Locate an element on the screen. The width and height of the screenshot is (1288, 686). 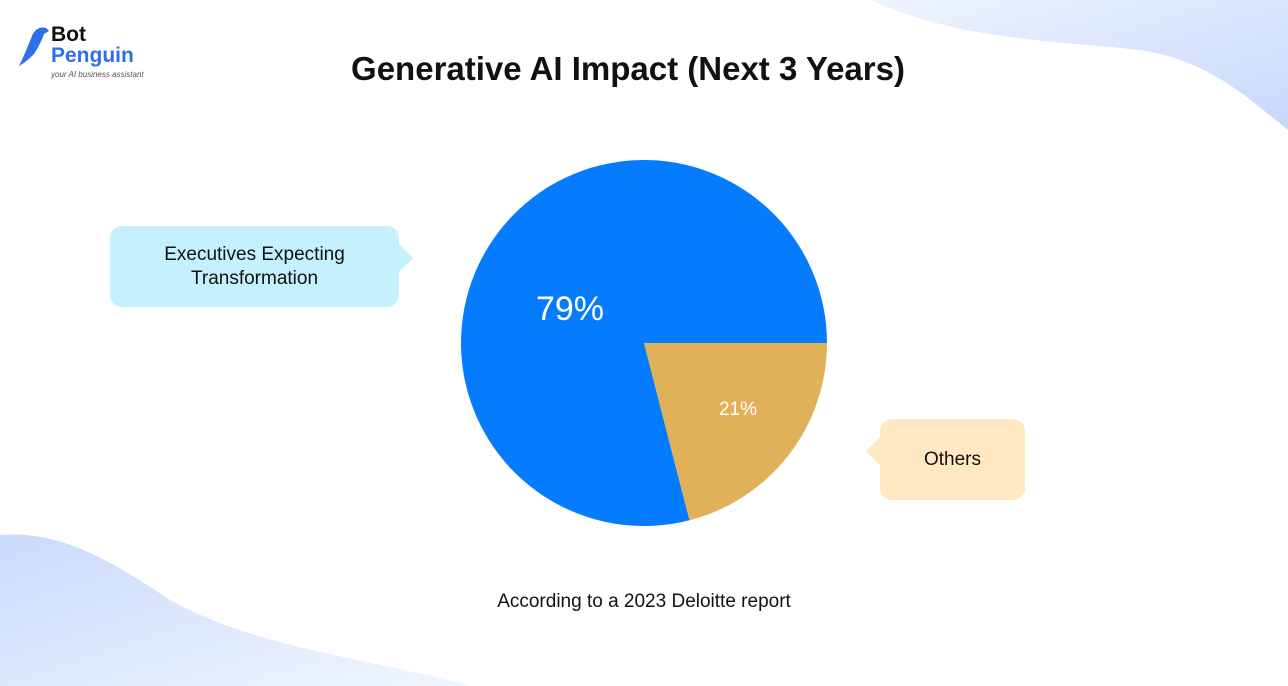
callout-label: Executives Expecting Transformation is located at coordinates (254, 266).